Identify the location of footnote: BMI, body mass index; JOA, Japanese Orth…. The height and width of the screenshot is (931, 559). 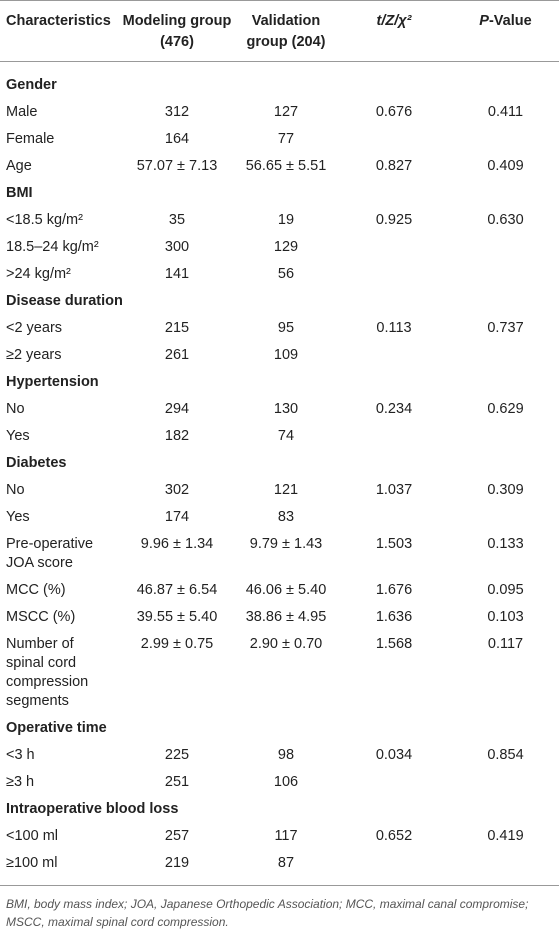
(267, 913).